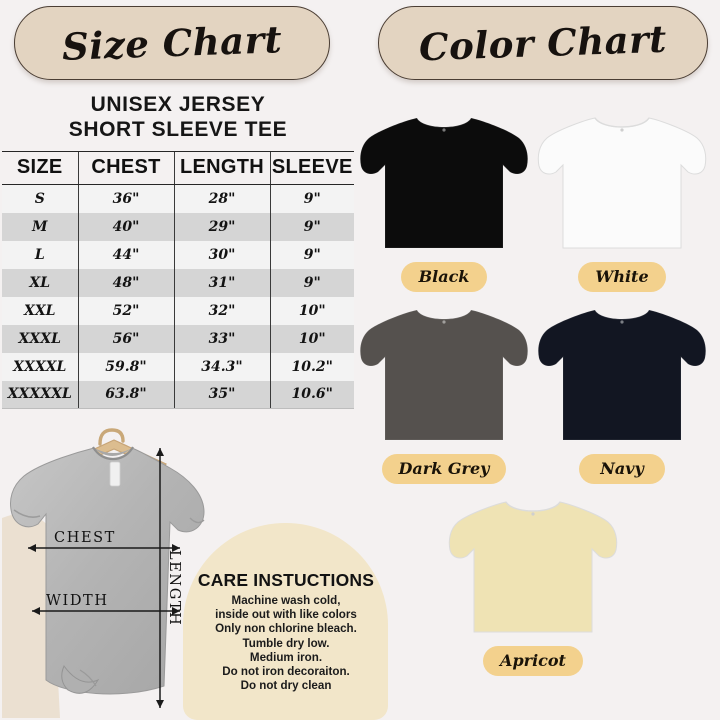 Image resolution: width=720 pixels, height=720 pixels. I want to click on size-chart-header-pill: Size Chart, so click(172, 43).